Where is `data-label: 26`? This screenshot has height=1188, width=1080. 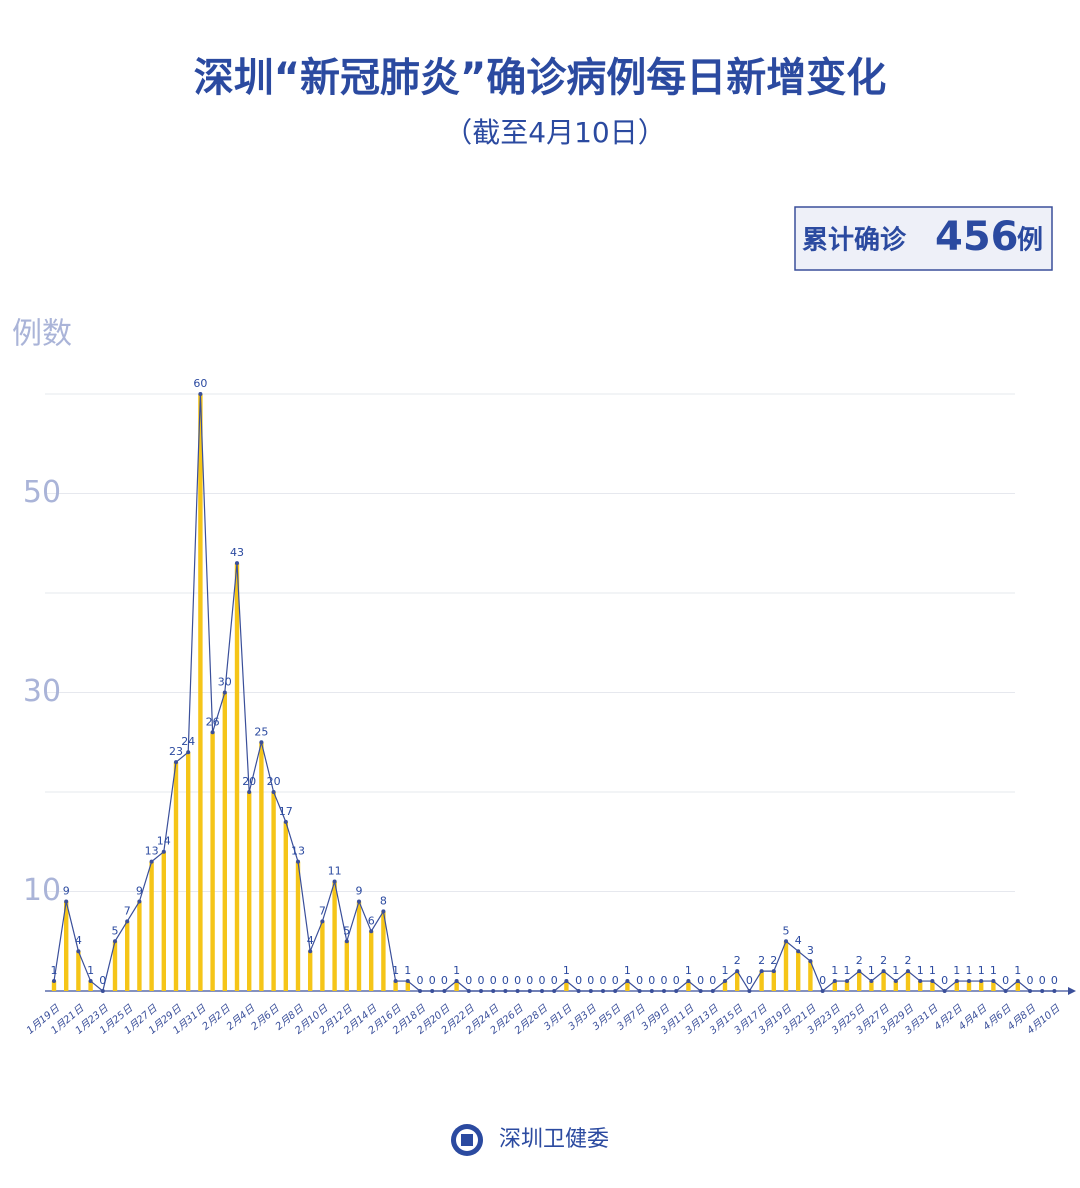 data-label: 26 is located at coordinates (213, 721).